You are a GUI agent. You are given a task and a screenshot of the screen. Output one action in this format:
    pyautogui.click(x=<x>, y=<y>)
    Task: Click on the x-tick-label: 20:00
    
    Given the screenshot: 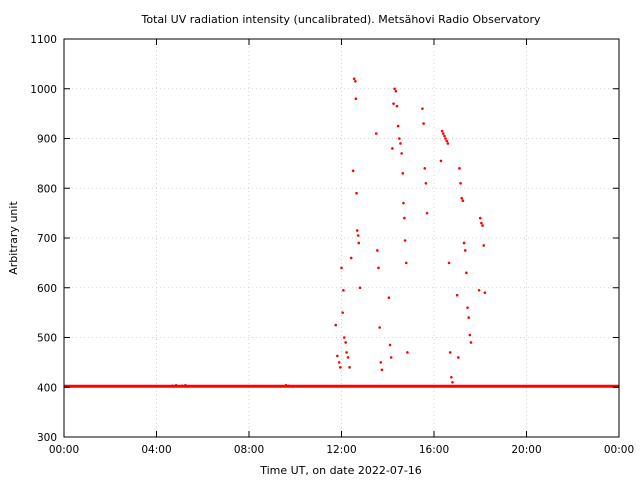 What is the action you would take?
    pyautogui.click(x=526, y=450)
    